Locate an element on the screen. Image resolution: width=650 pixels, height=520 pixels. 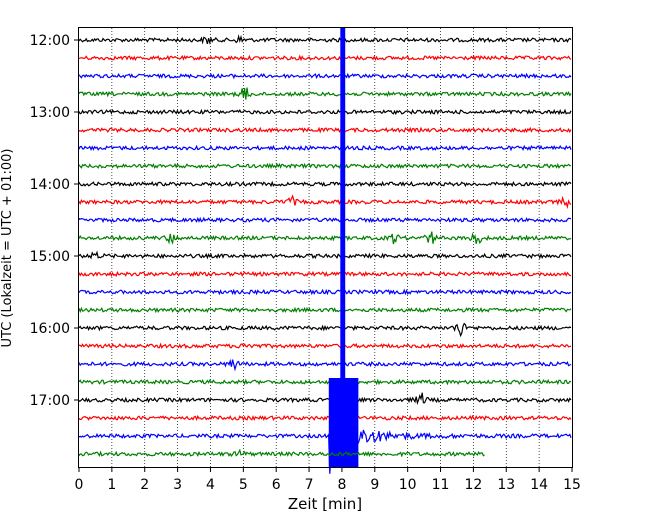
x-tick-label: 1 is located at coordinates (111, 485).